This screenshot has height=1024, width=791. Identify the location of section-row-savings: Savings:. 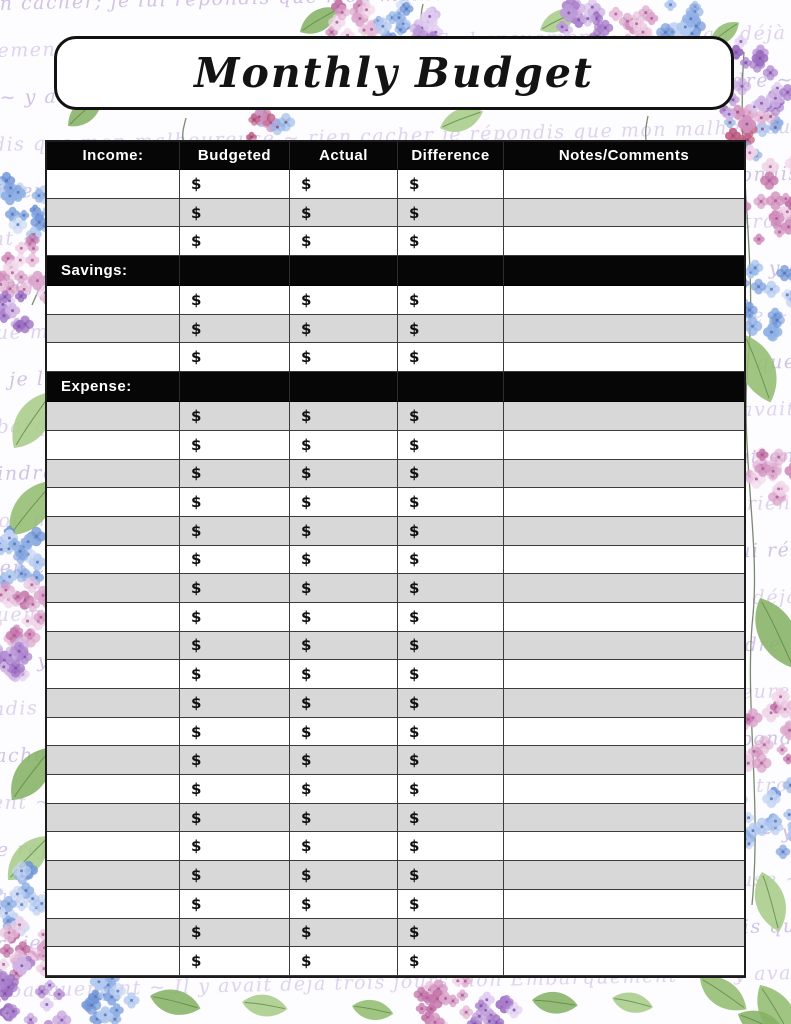
(395, 271).